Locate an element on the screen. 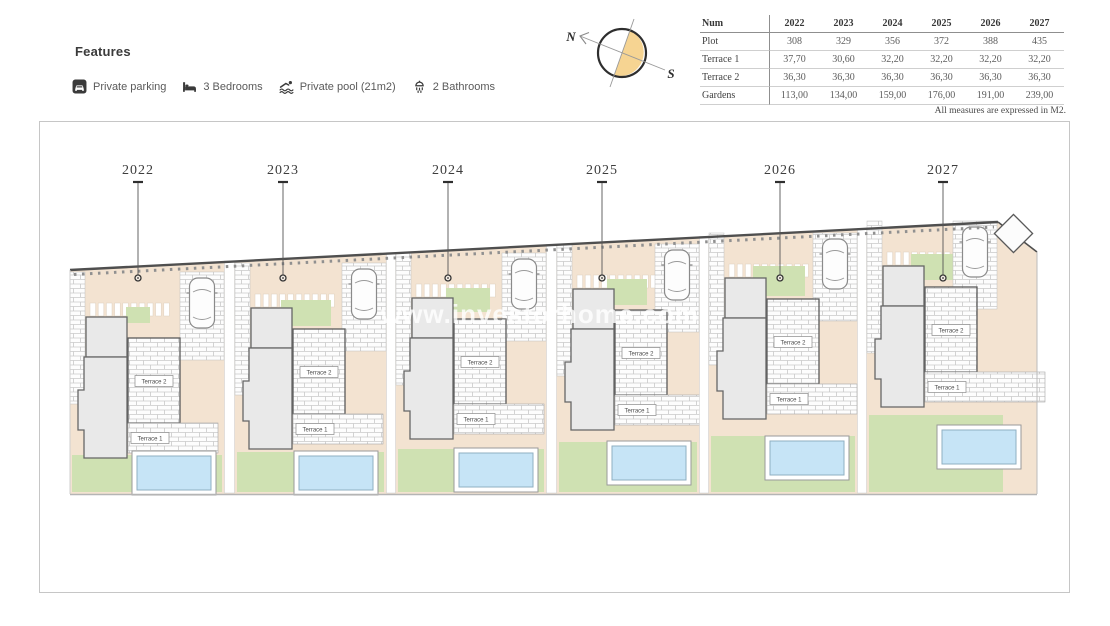  north-arrow-icon is located at coordinates (584, 38).